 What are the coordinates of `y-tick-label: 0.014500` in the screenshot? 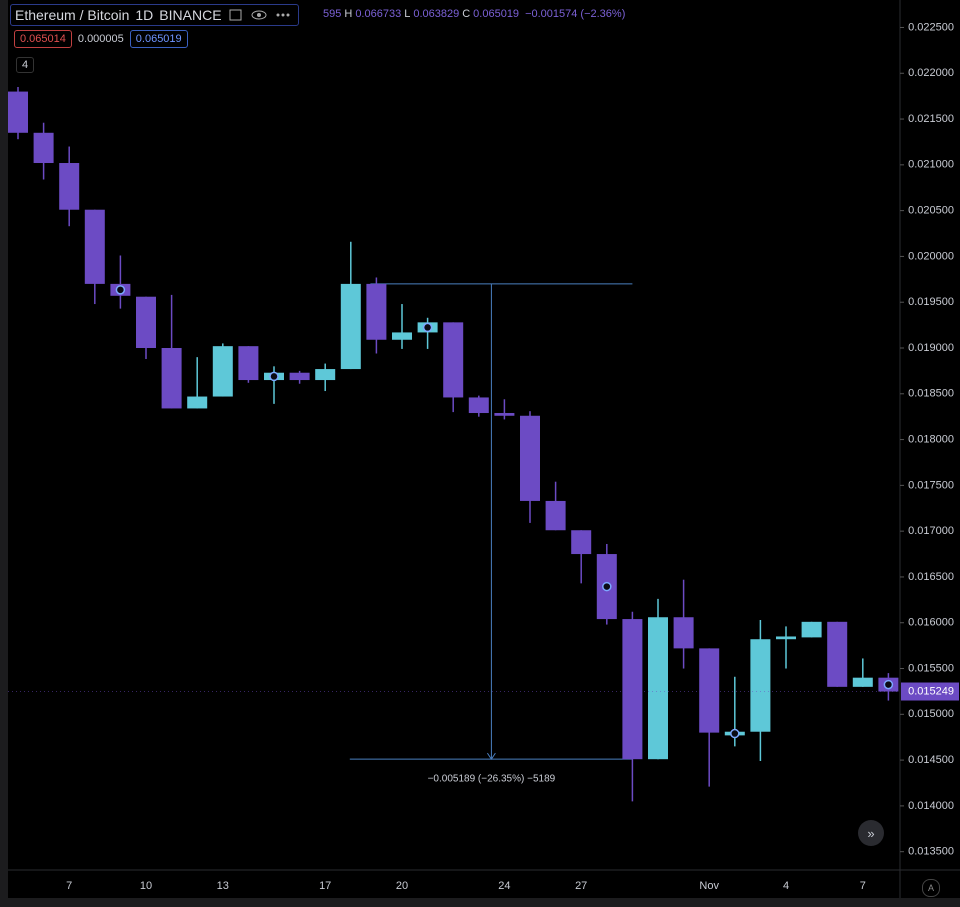 It's located at (931, 760).